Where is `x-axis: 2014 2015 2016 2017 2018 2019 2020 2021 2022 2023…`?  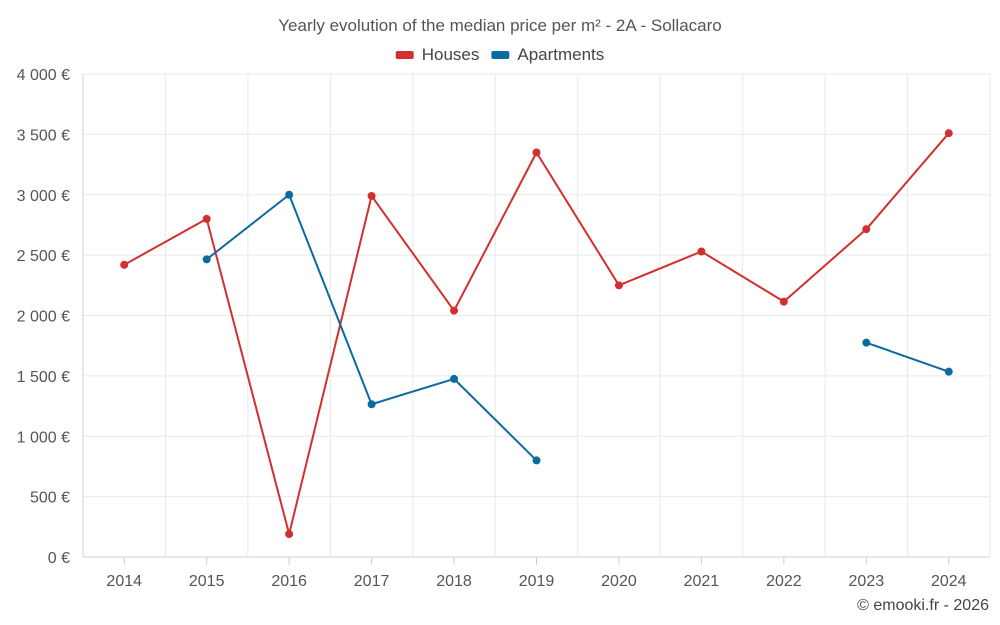 x-axis: 2014 2015 2016 2017 2018 2019 2020 2021 2022 2023… is located at coordinates (536, 573).